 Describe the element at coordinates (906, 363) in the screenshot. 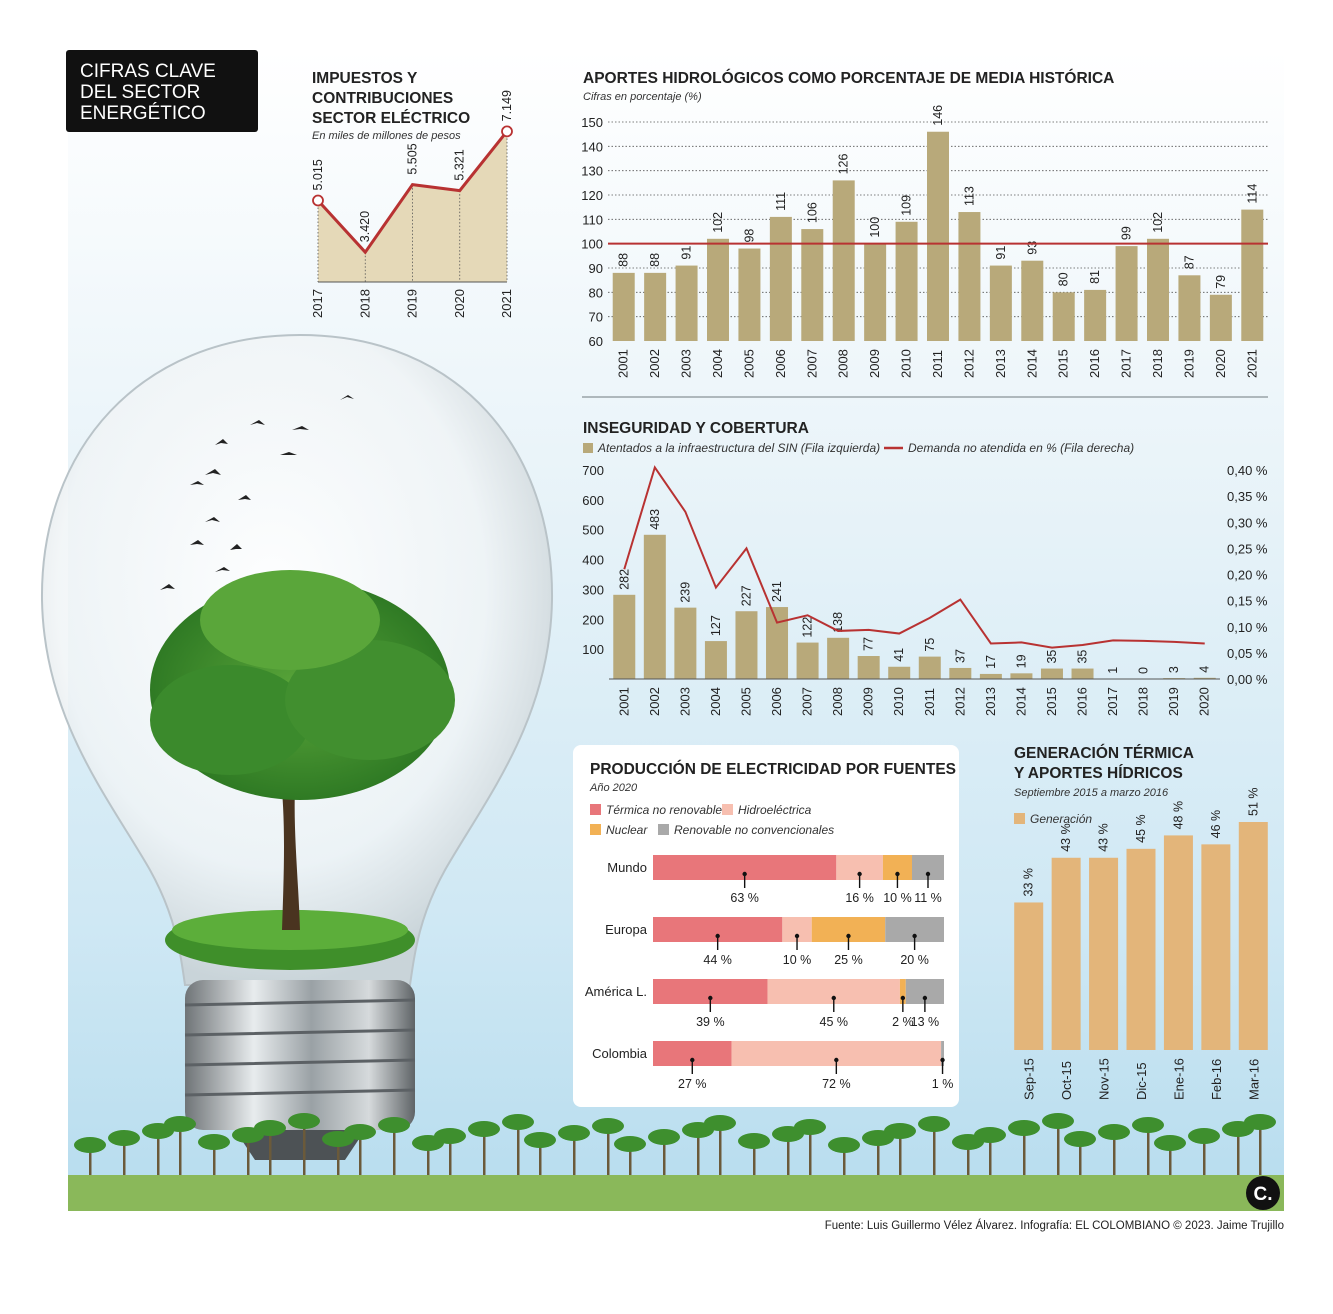

I see `aportes-year-label: 2010` at that location.